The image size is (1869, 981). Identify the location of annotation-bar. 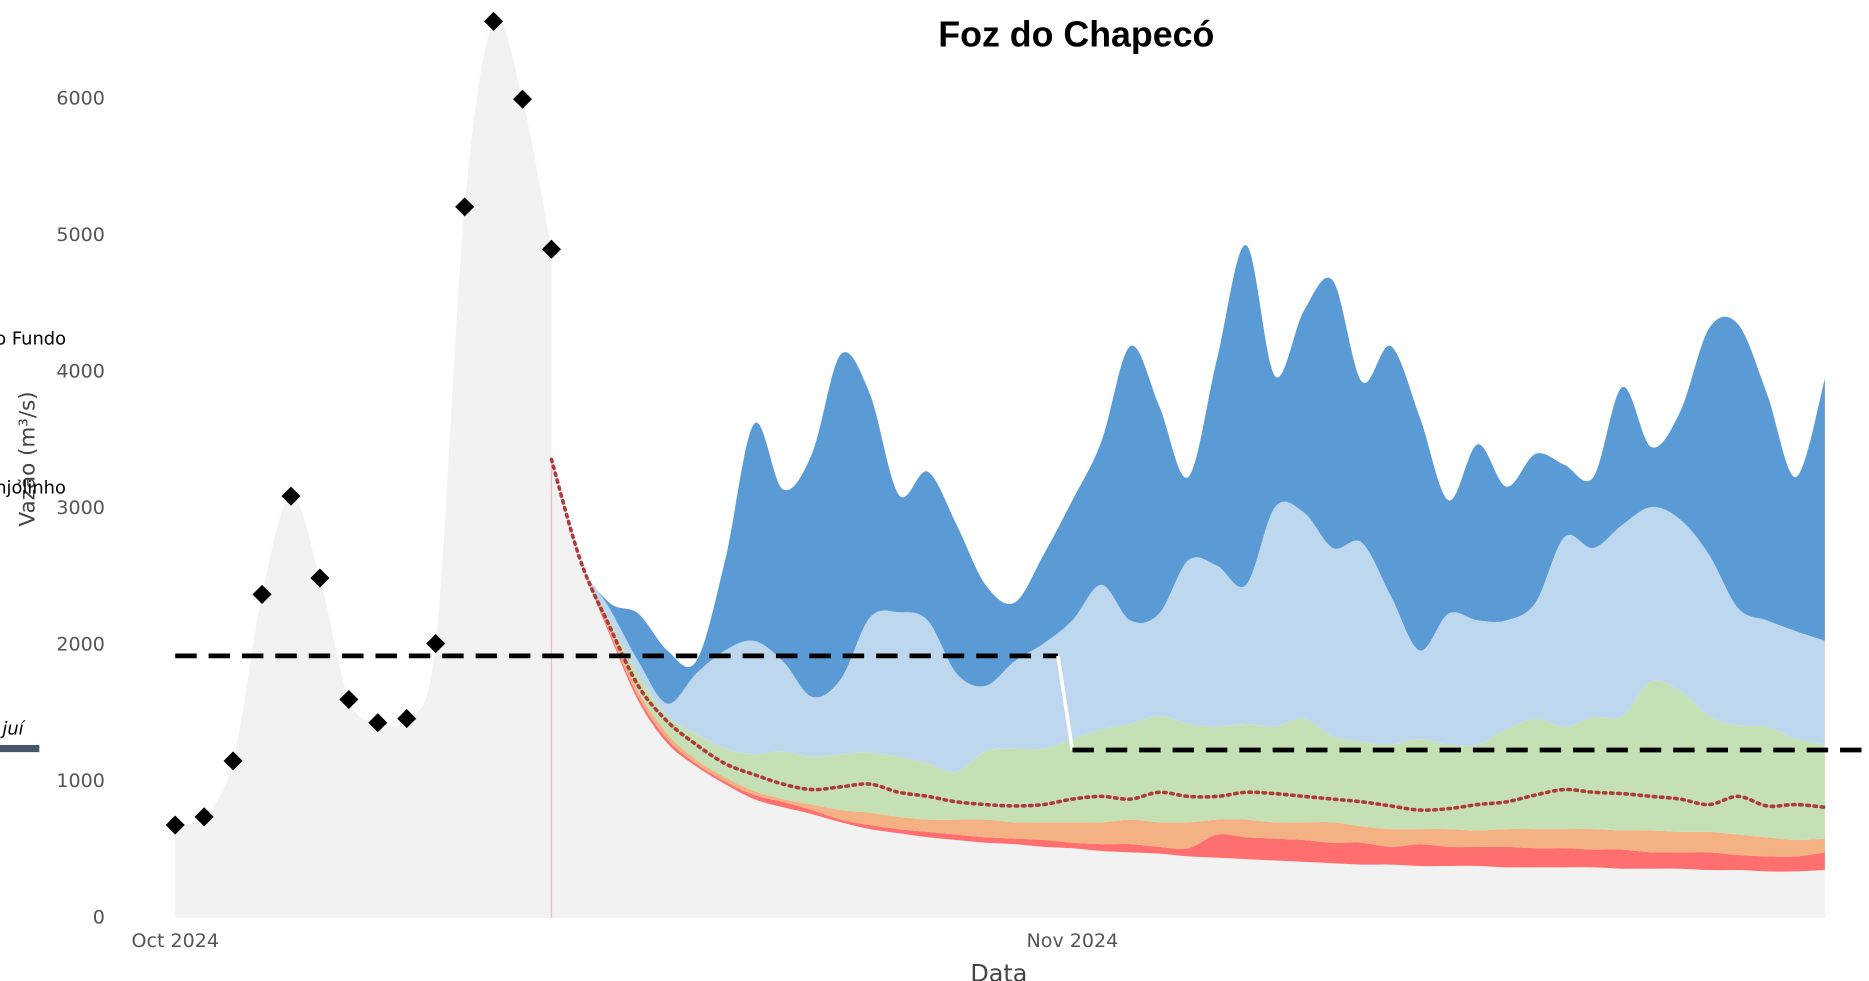
(20, 748).